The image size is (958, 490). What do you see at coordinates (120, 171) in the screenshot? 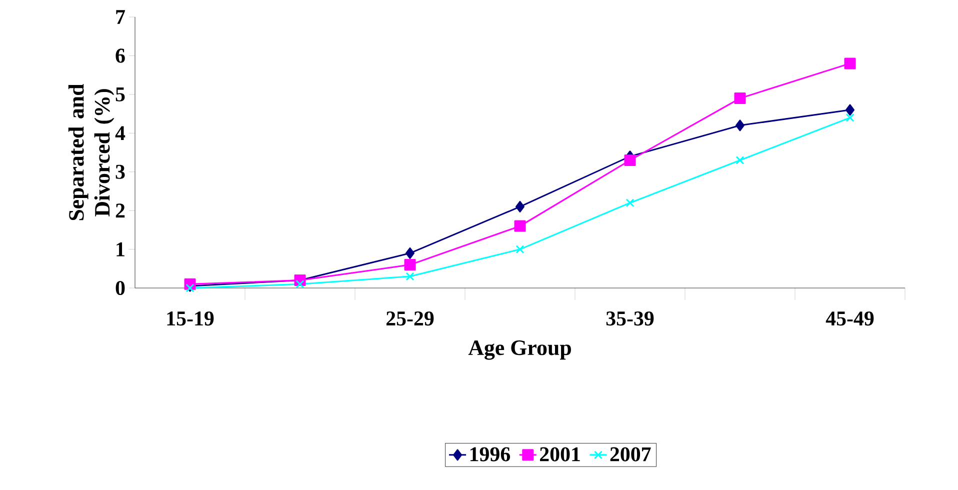
I see `y-tick-label: 3` at bounding box center [120, 171].